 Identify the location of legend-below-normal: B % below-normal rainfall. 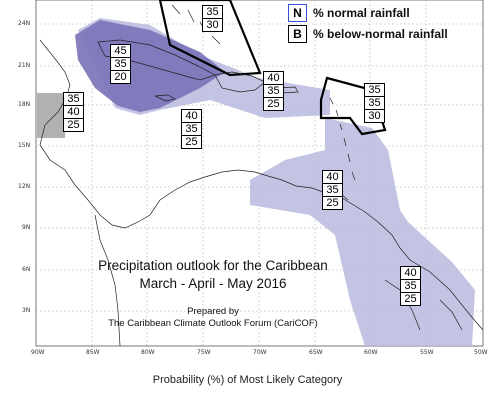
(368, 34).